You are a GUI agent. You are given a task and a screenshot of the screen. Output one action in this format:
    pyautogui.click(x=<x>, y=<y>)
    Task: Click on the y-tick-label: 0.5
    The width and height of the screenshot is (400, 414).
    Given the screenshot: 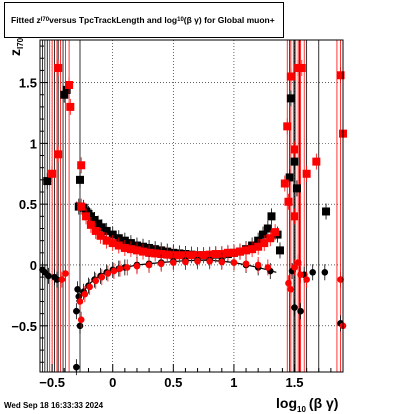 What is the action you would take?
    pyautogui.click(x=28, y=204)
    